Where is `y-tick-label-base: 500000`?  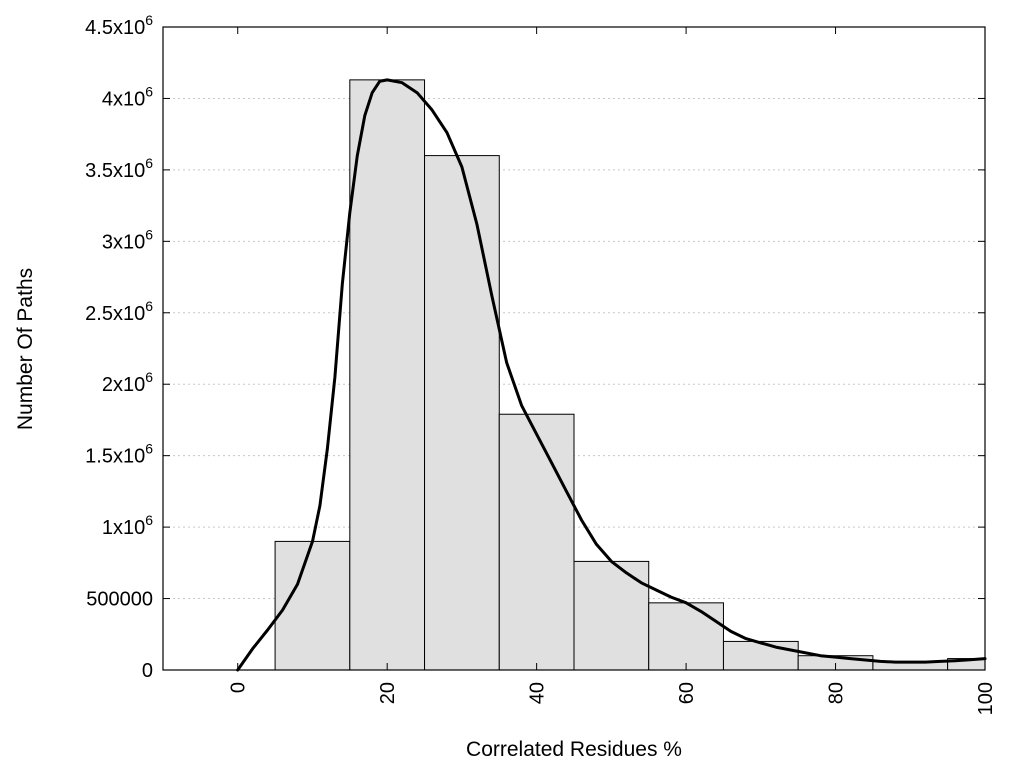 y-tick-label-base: 500000 is located at coordinates (119, 600).